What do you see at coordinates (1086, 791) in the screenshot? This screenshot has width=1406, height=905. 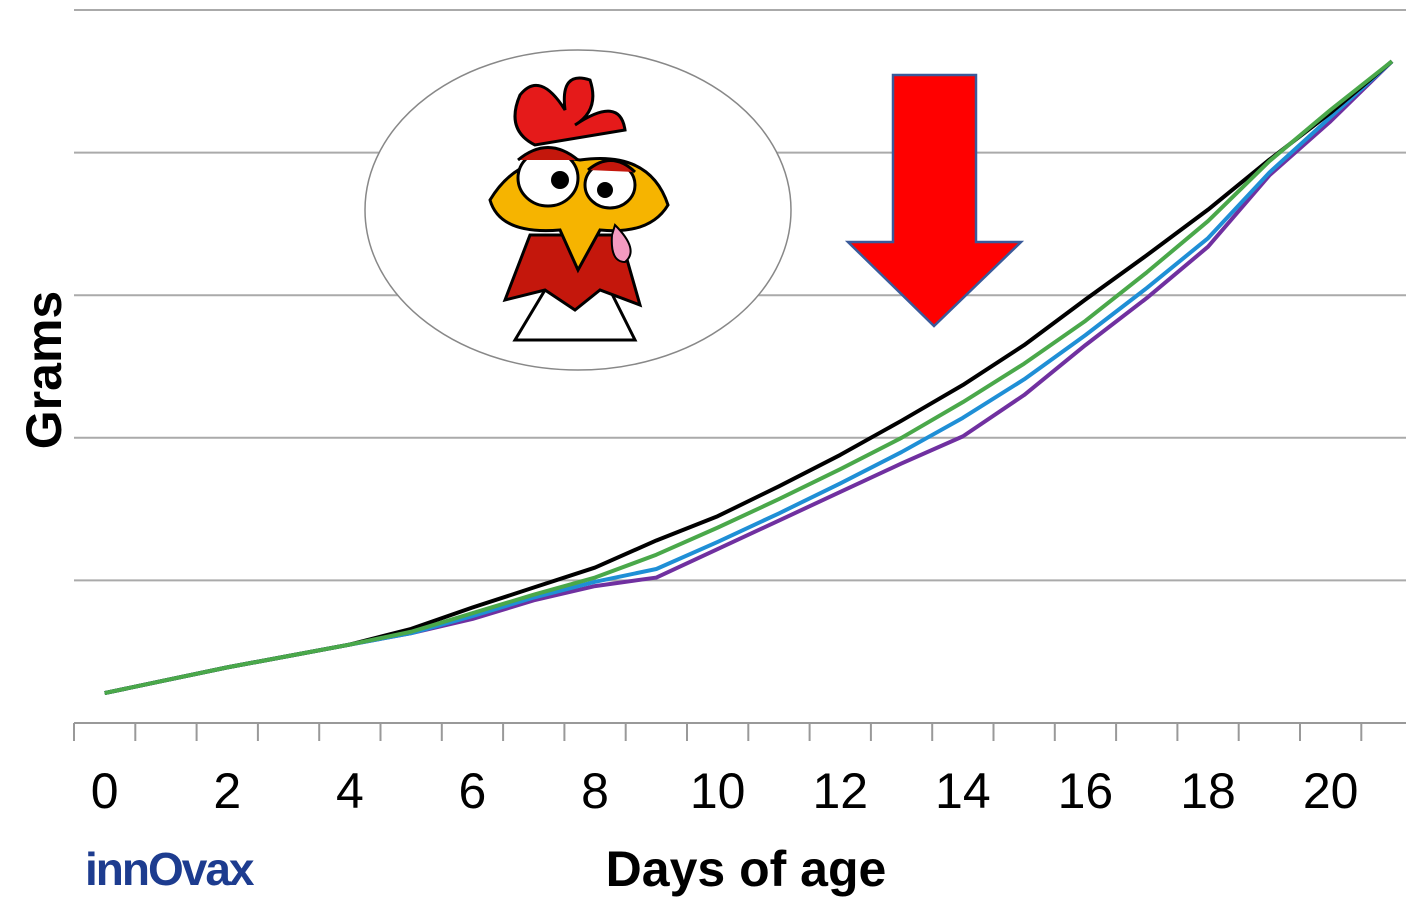 I see `x-tick-label: 16` at bounding box center [1086, 791].